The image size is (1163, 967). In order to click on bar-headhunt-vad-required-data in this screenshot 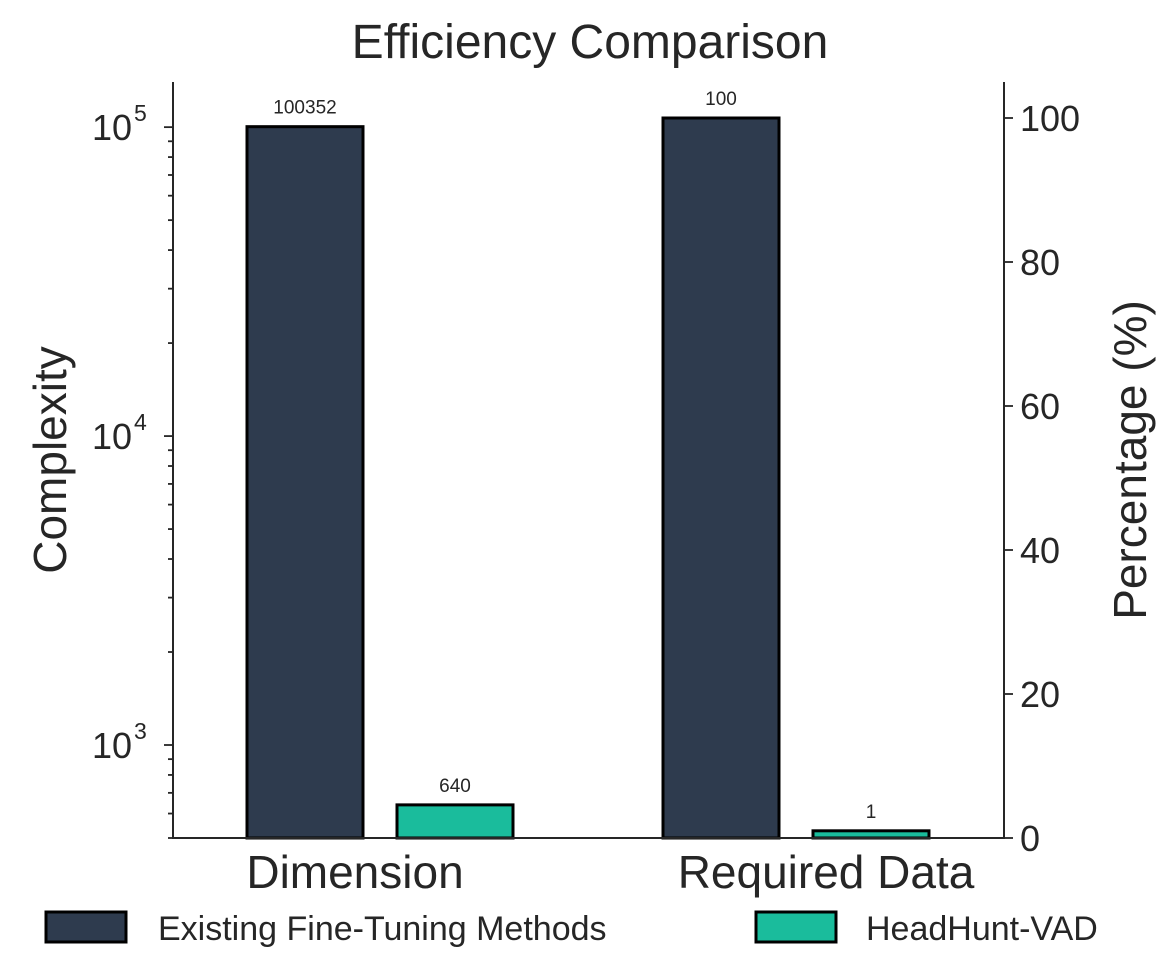, I will do `click(871, 834)`.